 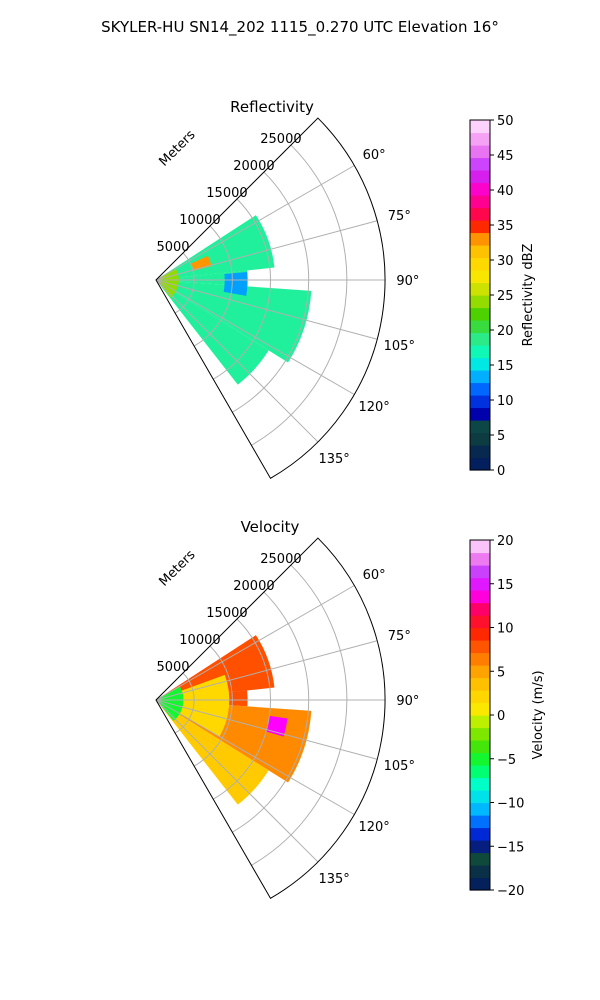 I want to click on velocity-colorbar-tick-label: −5, so click(x=506, y=760).